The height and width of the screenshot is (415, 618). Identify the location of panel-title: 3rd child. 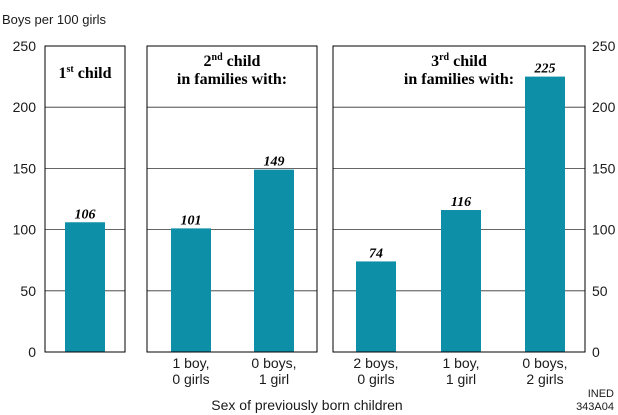
(459, 61).